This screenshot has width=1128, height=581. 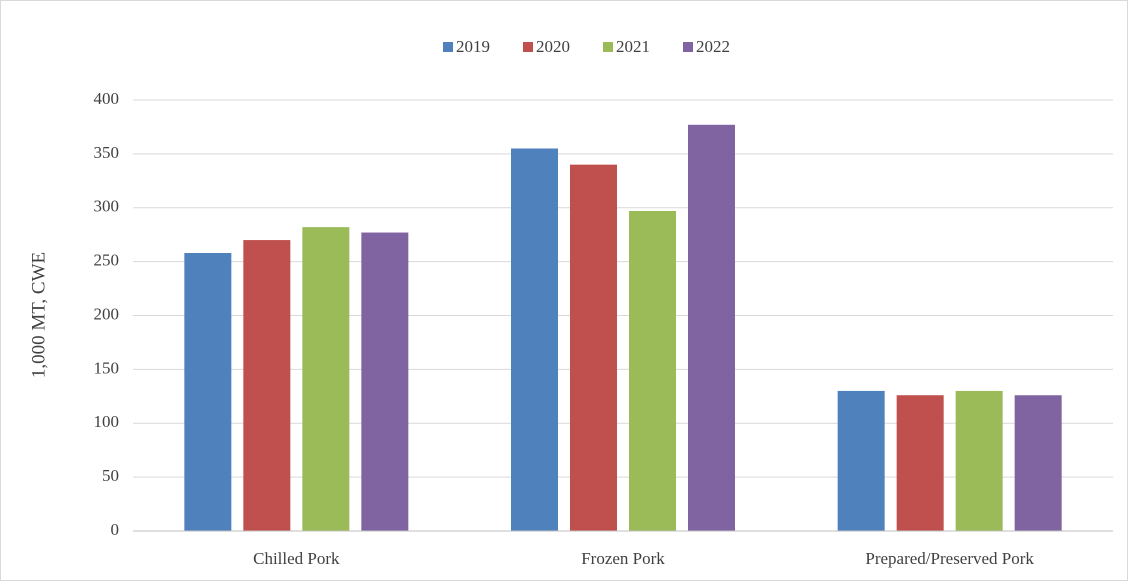 What do you see at coordinates (296, 558) in the screenshot?
I see `x-tick-label: Chilled Pork` at bounding box center [296, 558].